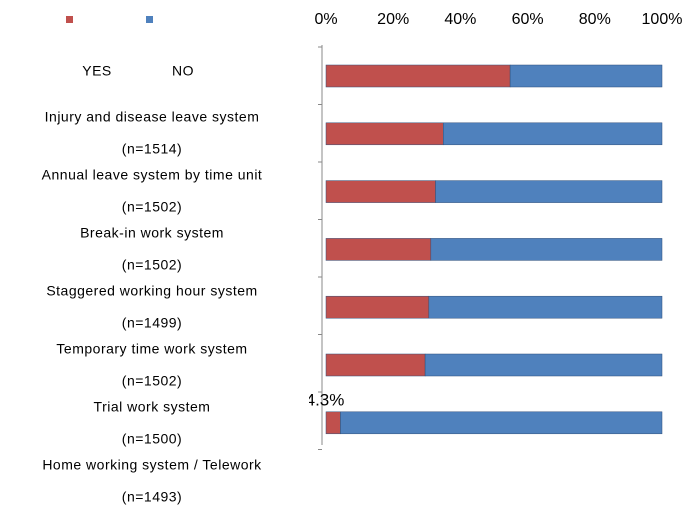 Image resolution: width=691 pixels, height=508 pixels. I want to click on category-label: Break-in work system, so click(152, 233).